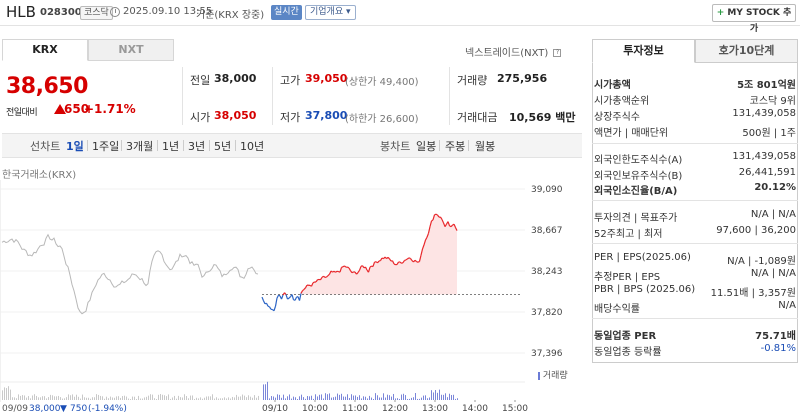 The height and width of the screenshot is (419, 800). Describe the element at coordinates (47, 86) in the screenshot. I see `current-price: 38,650` at that location.